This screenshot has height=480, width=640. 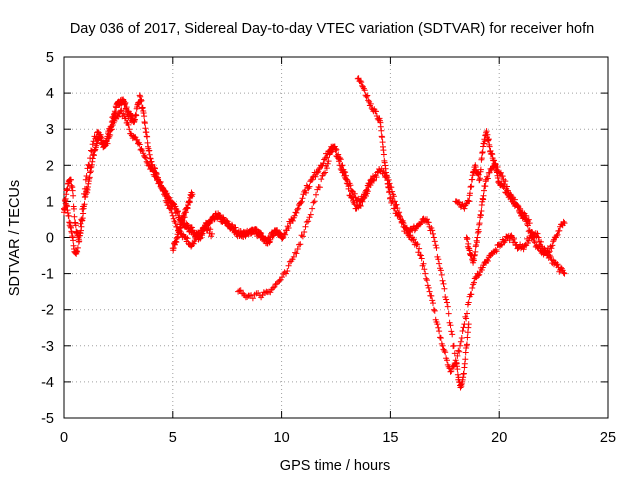 What do you see at coordinates (338, 438) in the screenshot?
I see `x-tick-labels: 0 5 10 15 20 25` at bounding box center [338, 438].